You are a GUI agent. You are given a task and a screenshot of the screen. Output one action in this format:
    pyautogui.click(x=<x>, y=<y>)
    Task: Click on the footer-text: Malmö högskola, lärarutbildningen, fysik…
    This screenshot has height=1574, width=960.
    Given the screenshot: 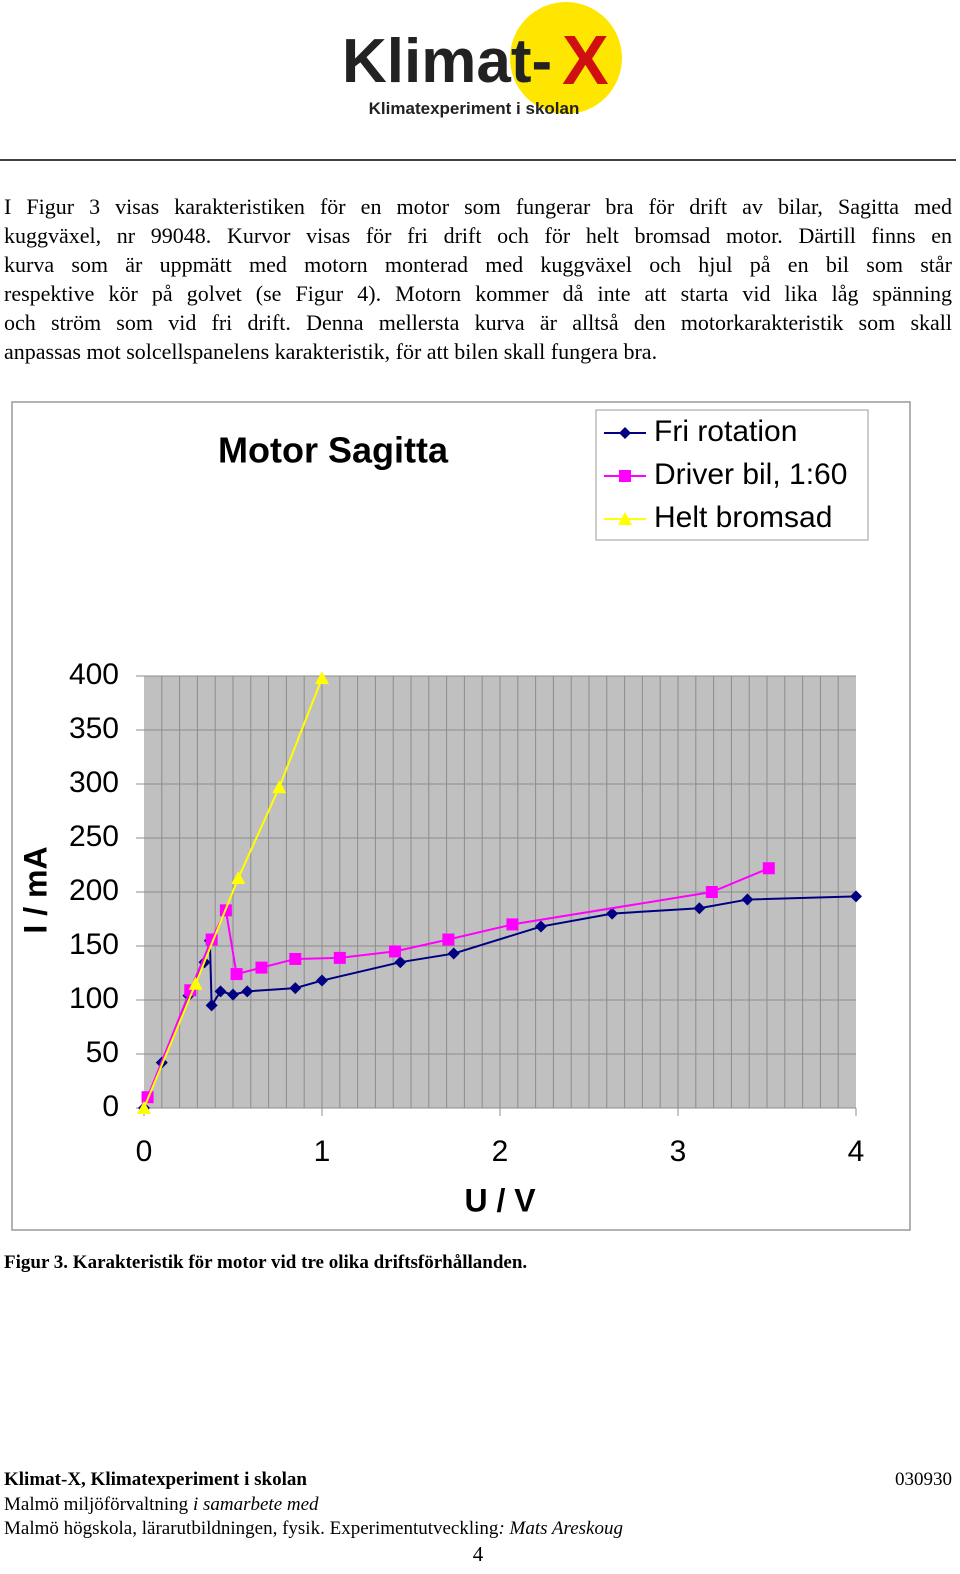 What is the action you would take?
    pyautogui.click(x=251, y=1528)
    